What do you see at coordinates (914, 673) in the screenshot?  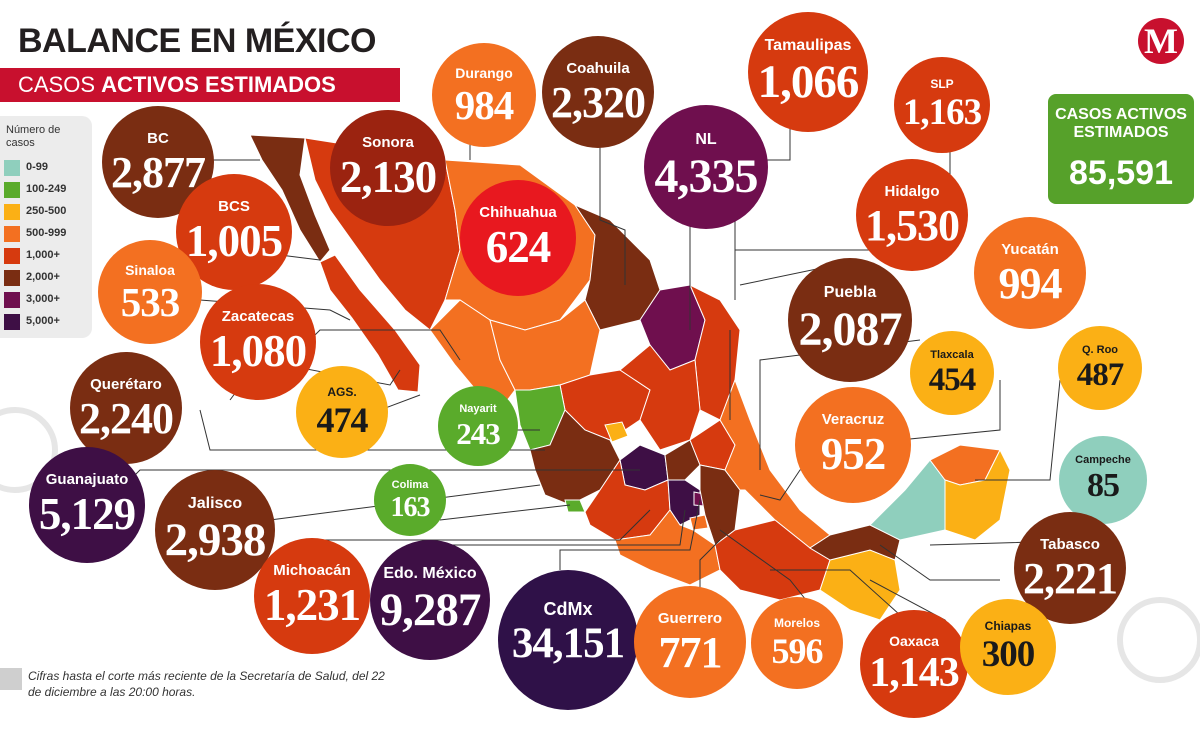 I see `state-value: 1,143` at bounding box center [914, 673].